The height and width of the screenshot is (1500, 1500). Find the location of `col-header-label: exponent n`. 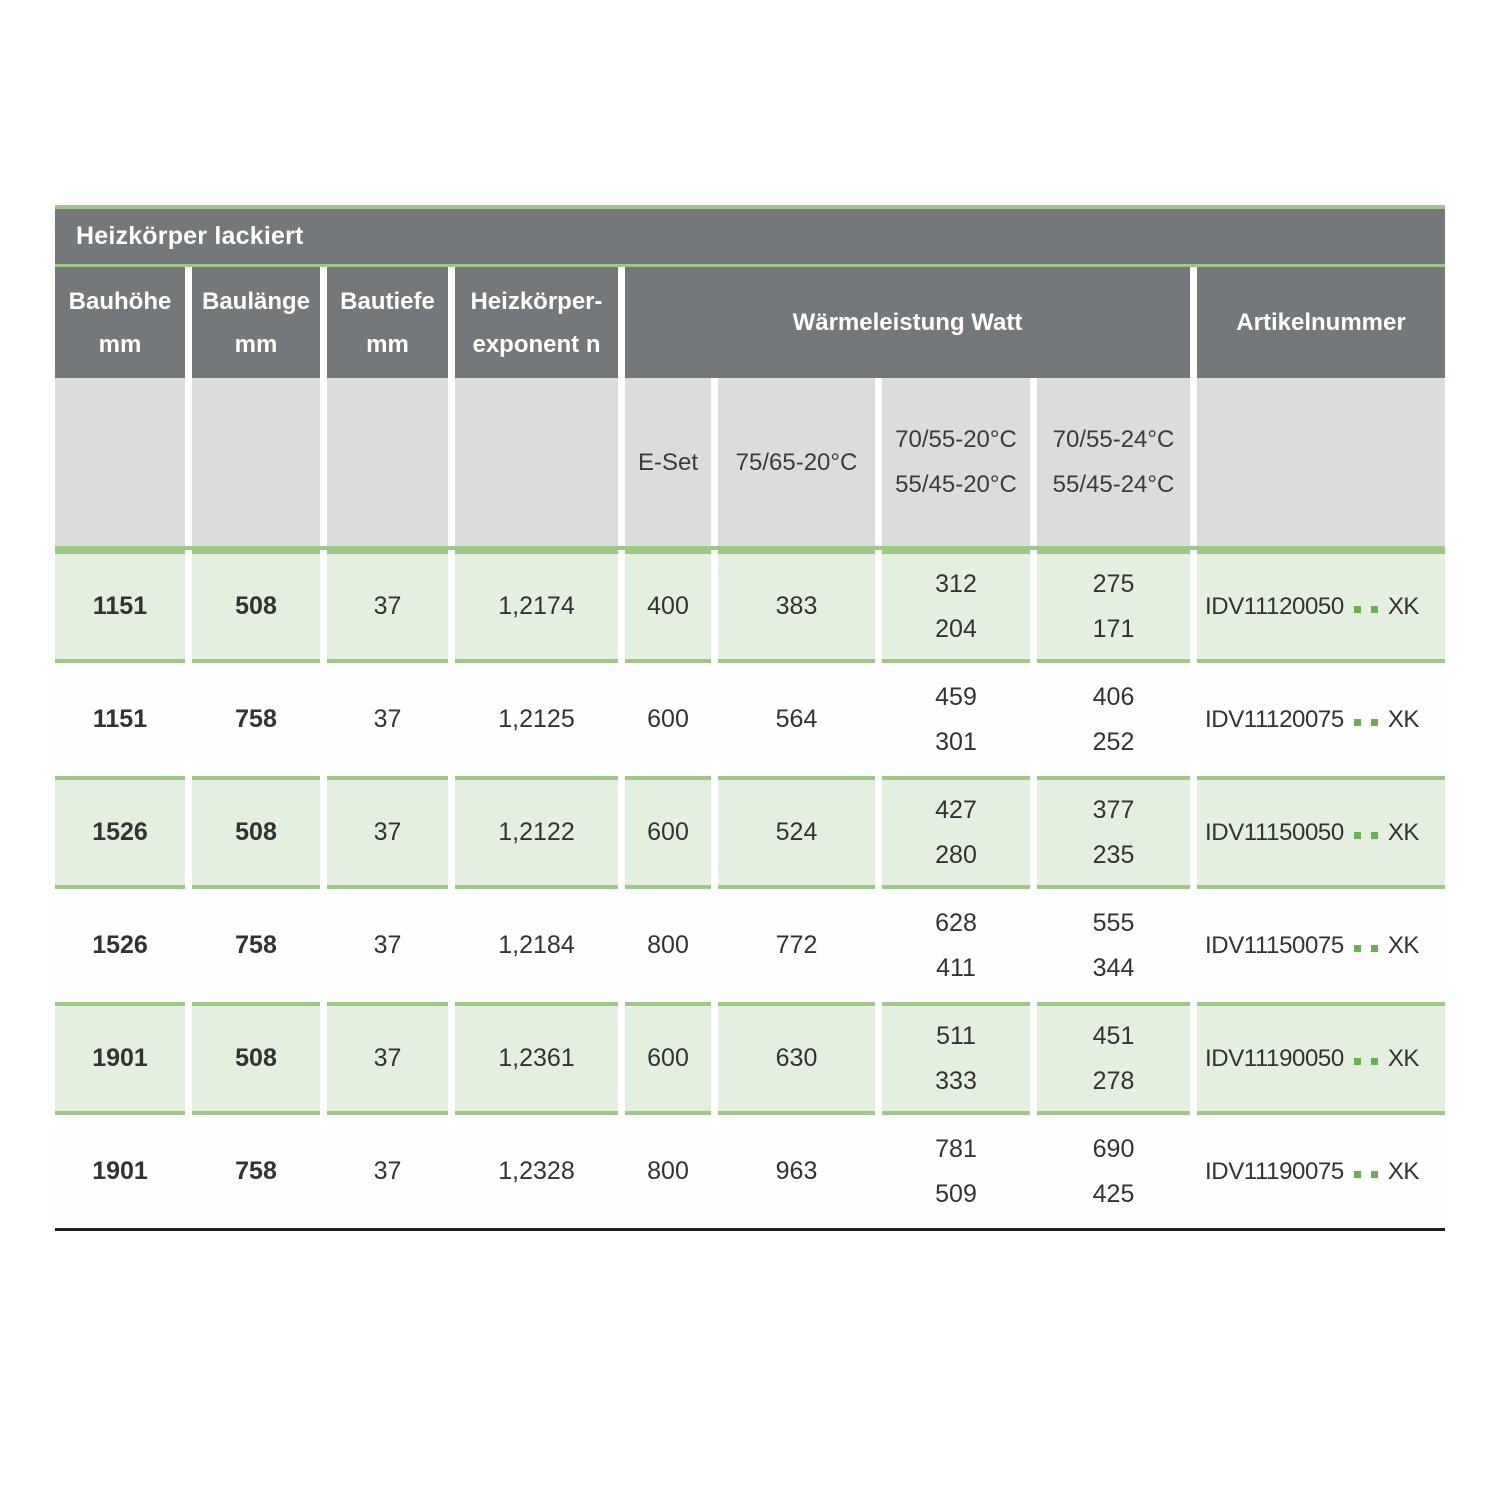

col-header-label: exponent n is located at coordinates (536, 344).